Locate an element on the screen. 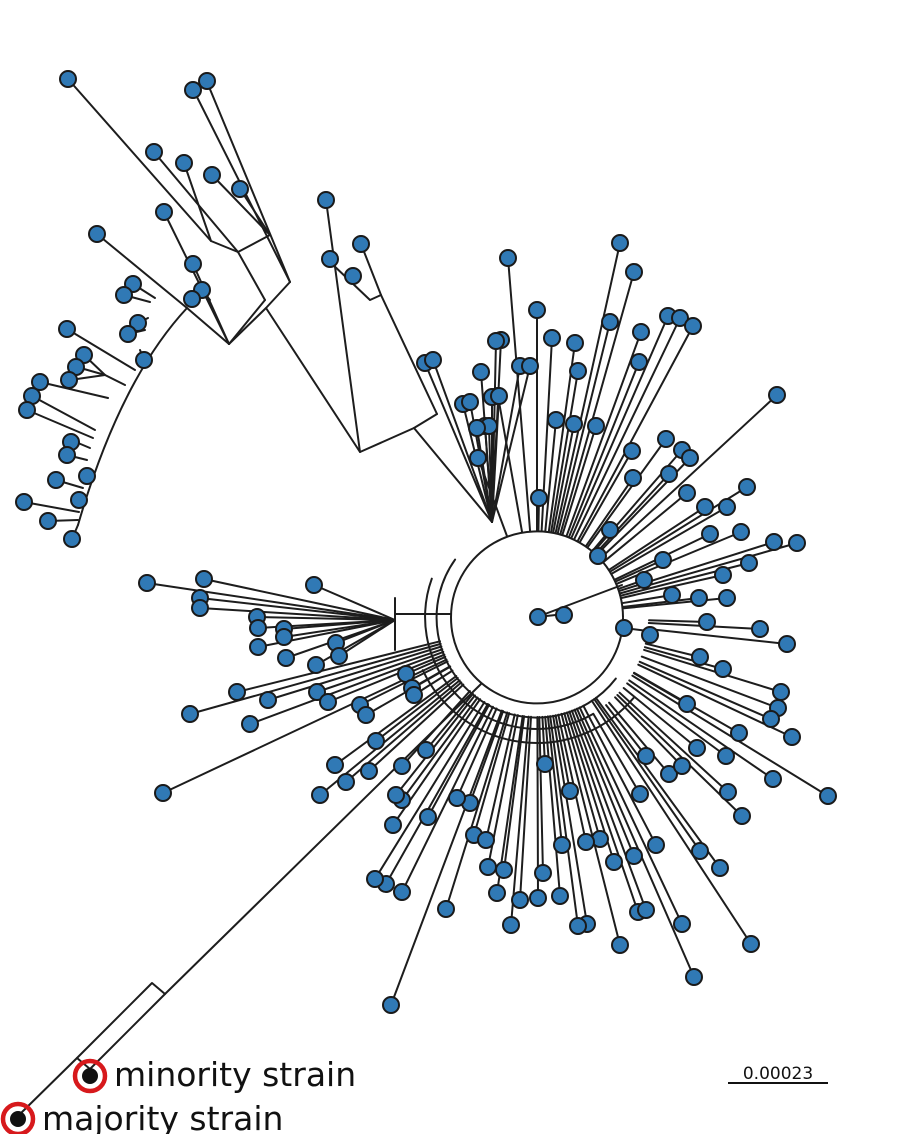  legend-minority: minority strain is located at coordinates (214, 1074).